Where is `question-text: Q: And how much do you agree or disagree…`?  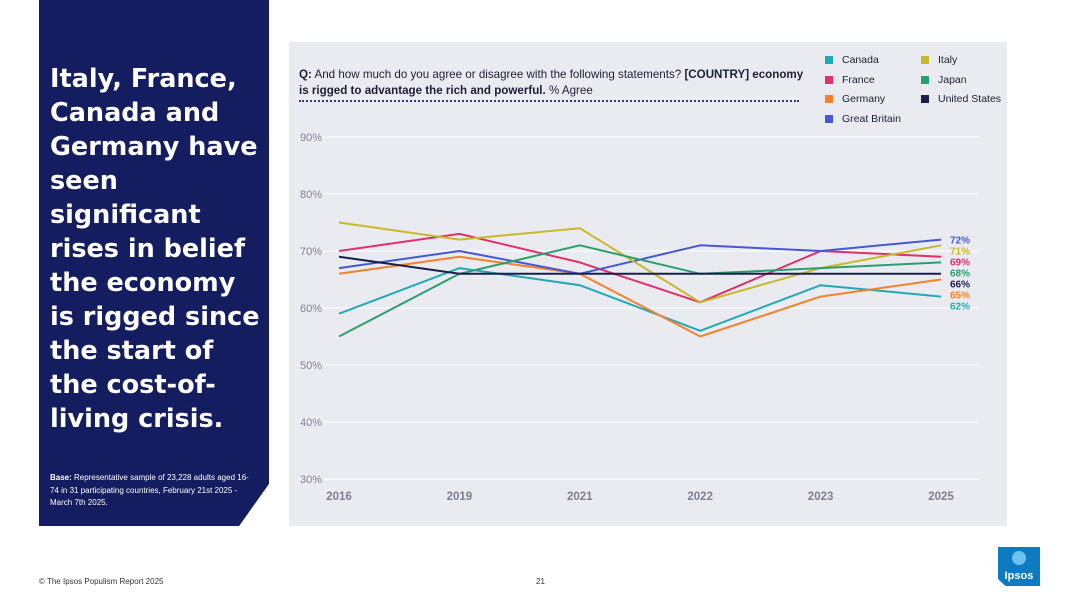
question-text: Q: And how much do you agree or disagree… is located at coordinates (551, 83).